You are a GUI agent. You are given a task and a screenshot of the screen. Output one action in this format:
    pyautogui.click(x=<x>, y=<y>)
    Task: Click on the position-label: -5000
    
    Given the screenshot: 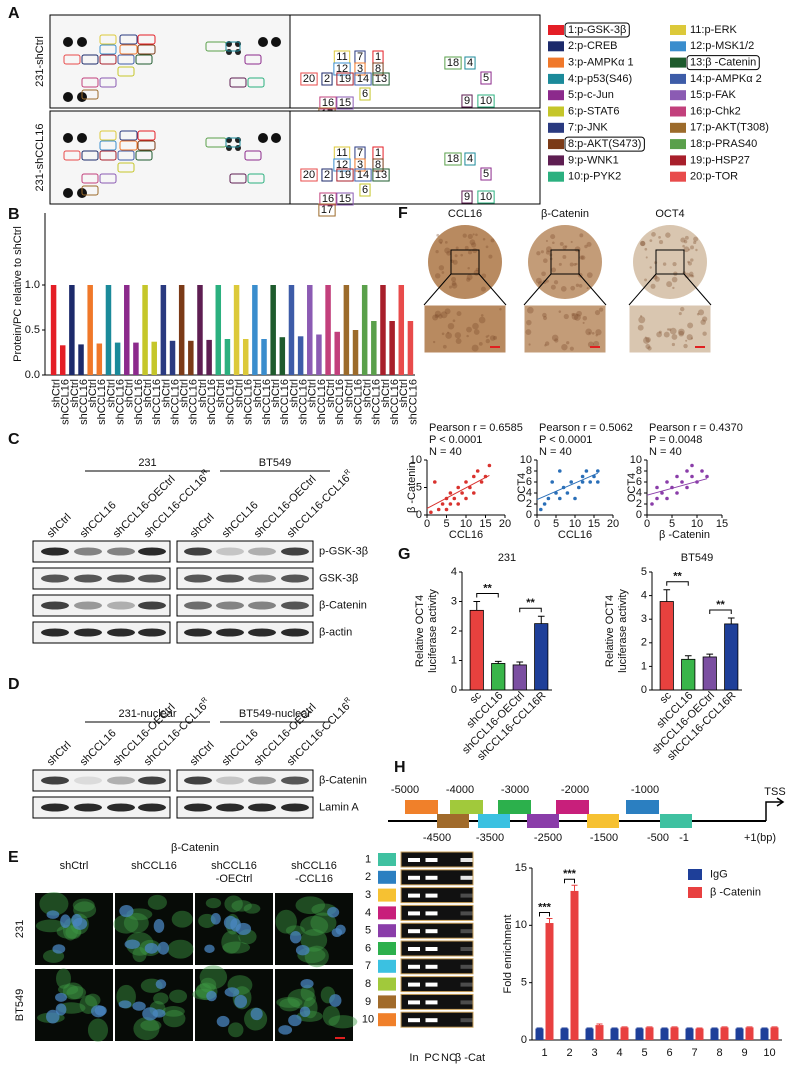 What is the action you would take?
    pyautogui.click(x=405, y=790)
    